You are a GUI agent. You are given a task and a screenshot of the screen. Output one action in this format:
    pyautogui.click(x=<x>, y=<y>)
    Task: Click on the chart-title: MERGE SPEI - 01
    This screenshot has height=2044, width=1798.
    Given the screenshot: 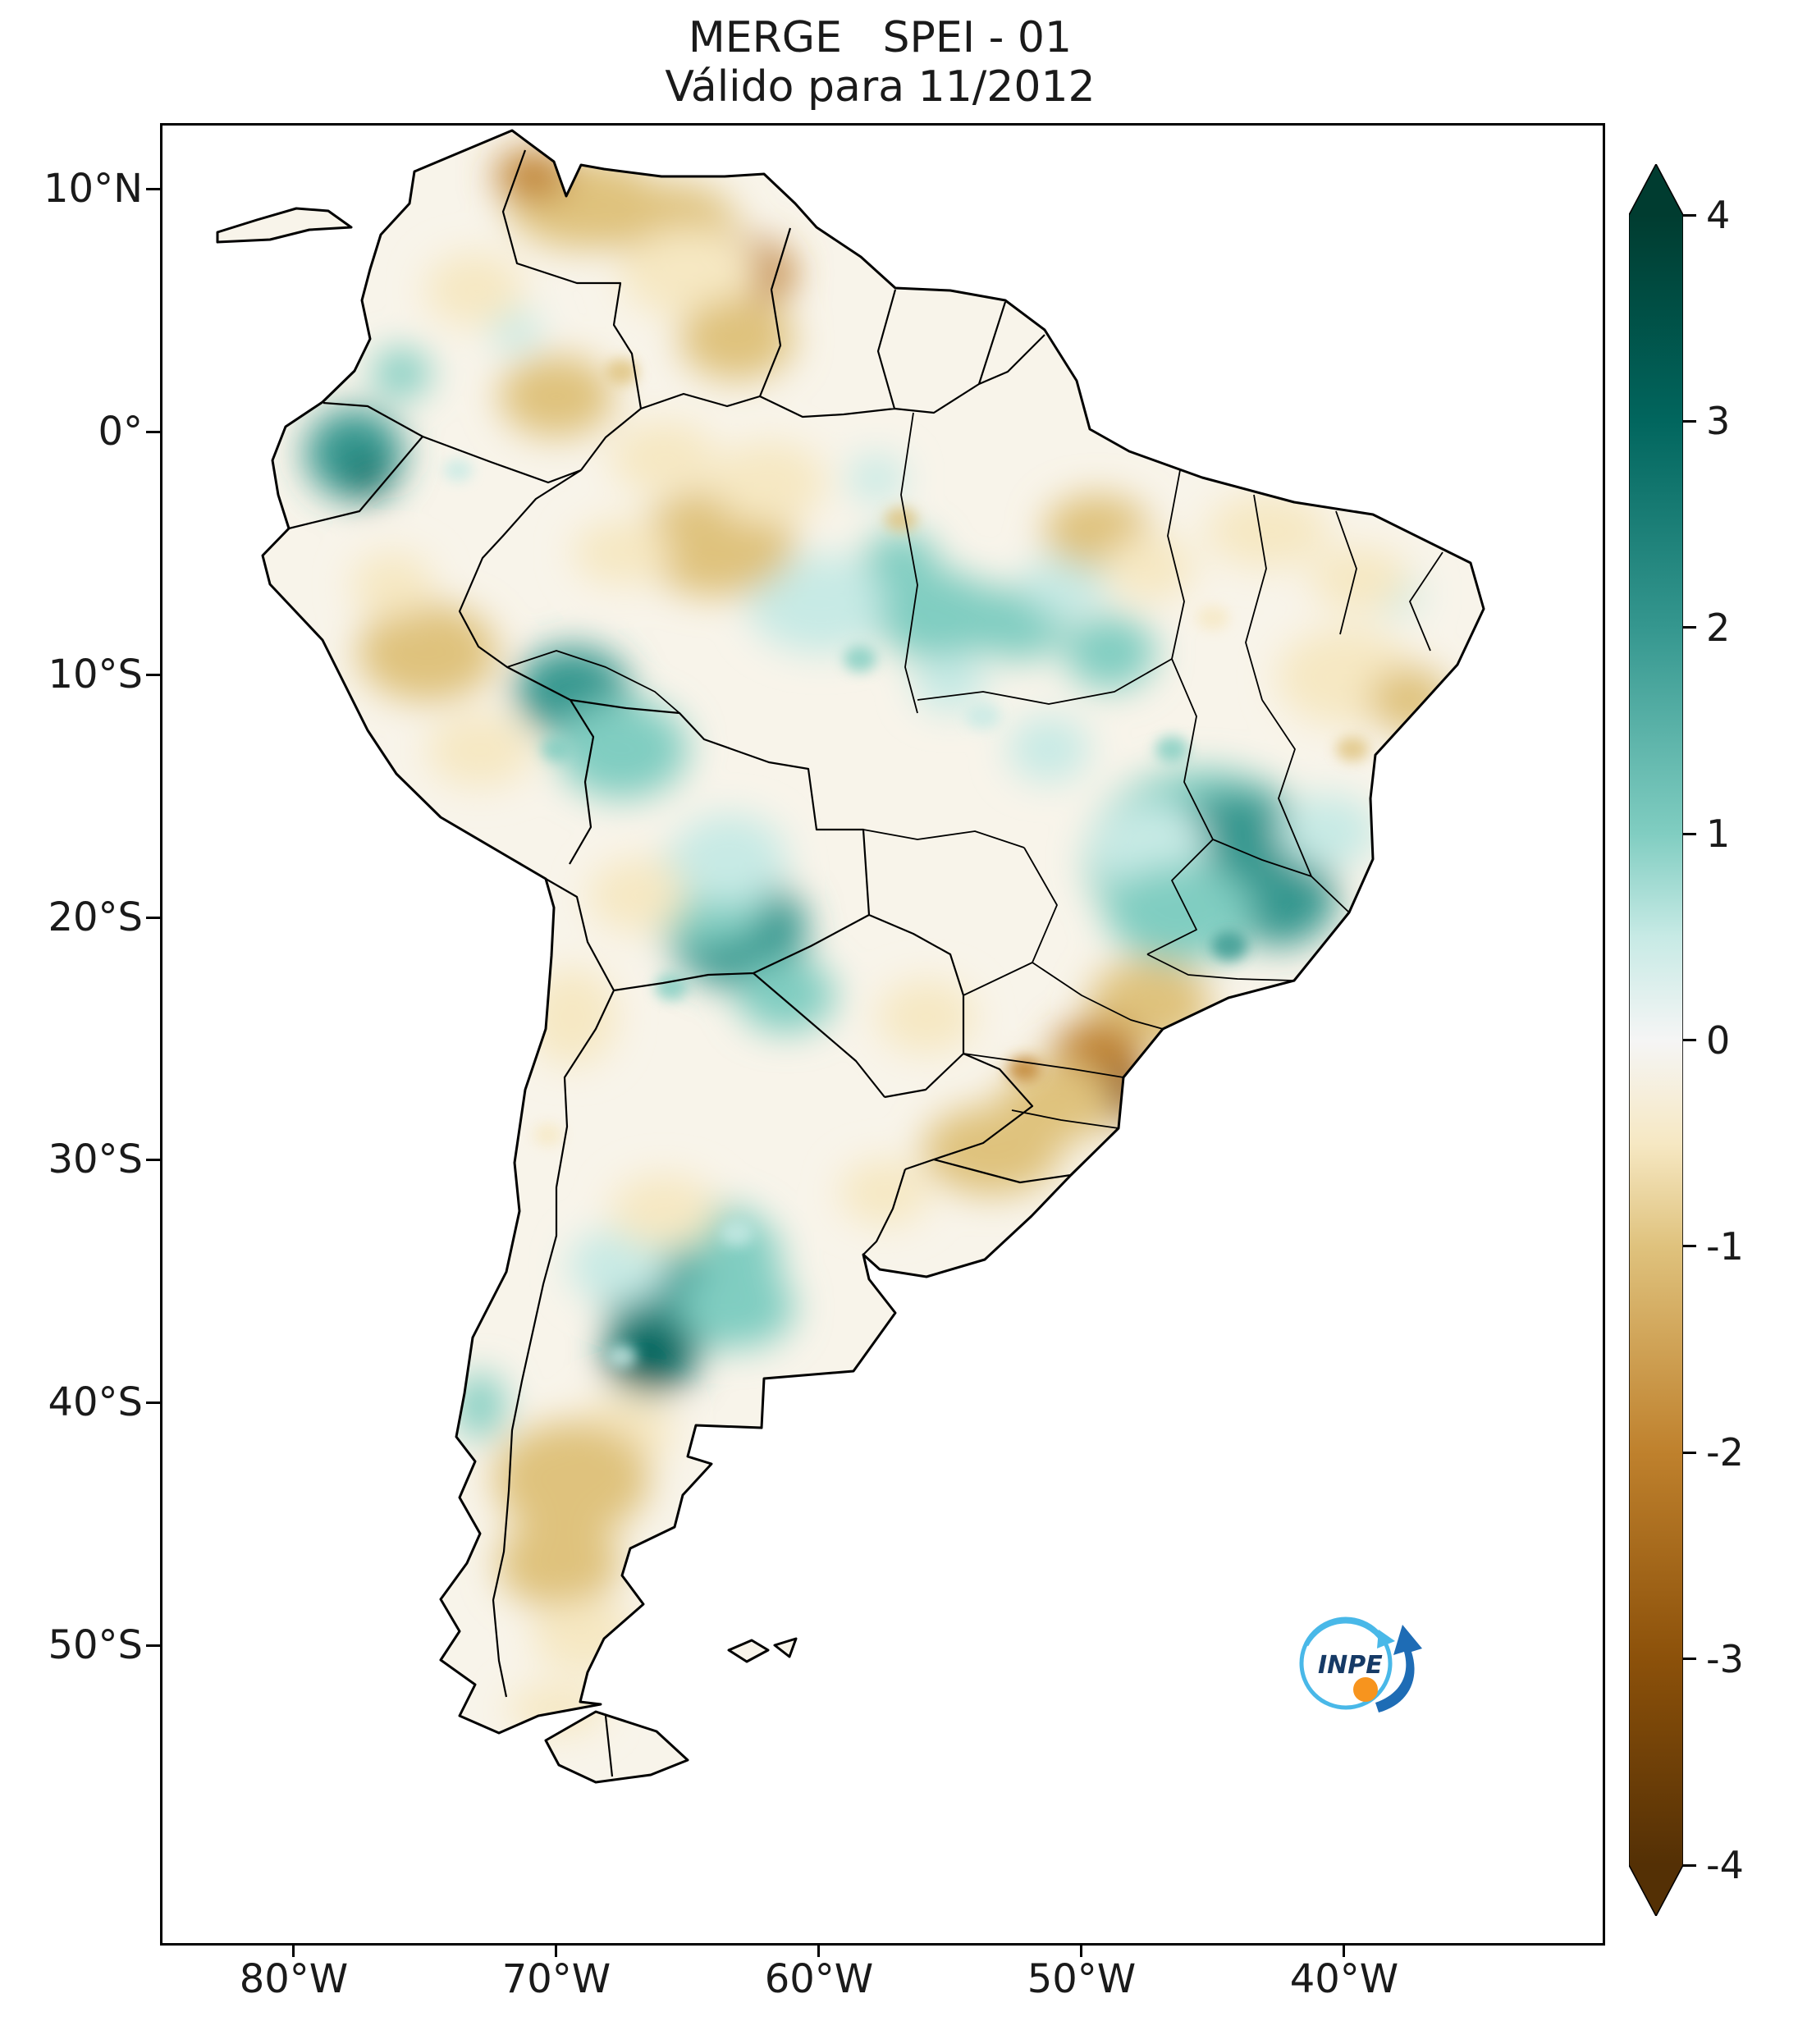 What is the action you would take?
    pyautogui.click(x=881, y=37)
    